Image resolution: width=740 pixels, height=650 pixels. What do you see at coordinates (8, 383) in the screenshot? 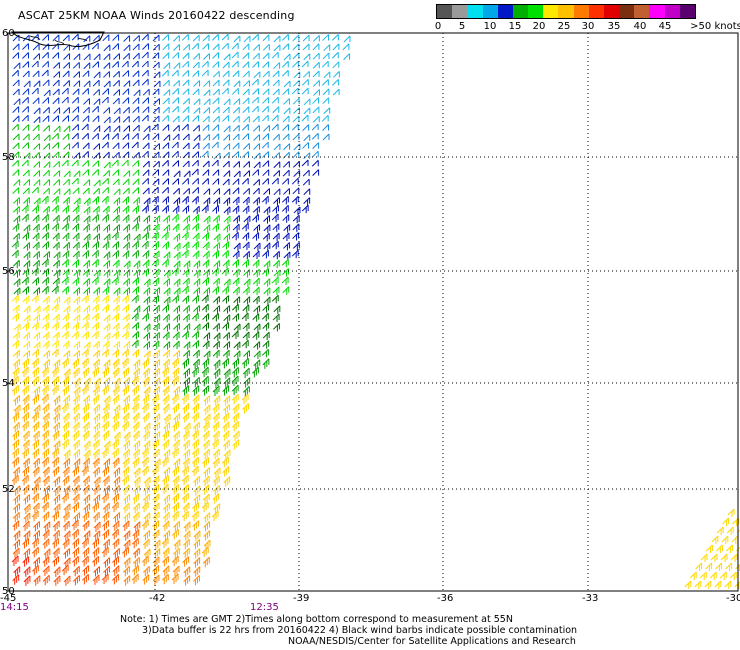
I see `latitude-tick-label: 54` at bounding box center [8, 383].